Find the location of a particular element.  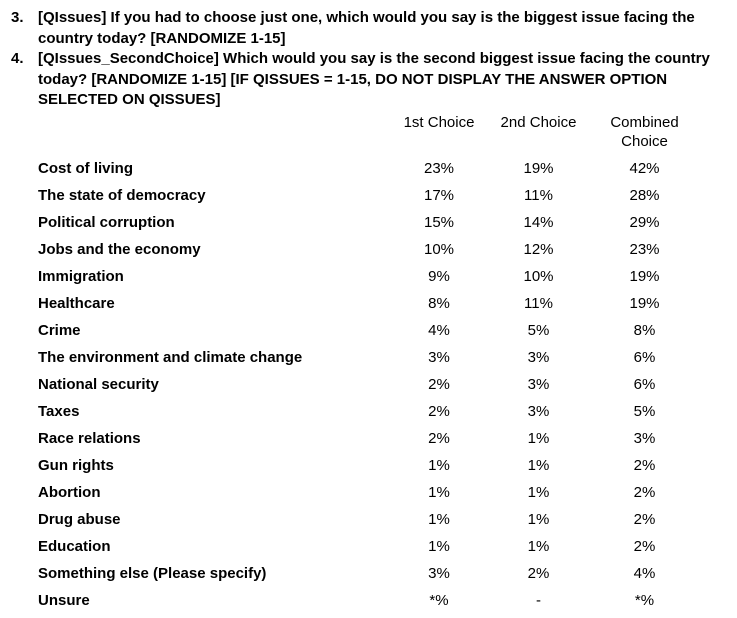

column-header-combined-choice: Combined Choice is located at coordinates (644, 136).